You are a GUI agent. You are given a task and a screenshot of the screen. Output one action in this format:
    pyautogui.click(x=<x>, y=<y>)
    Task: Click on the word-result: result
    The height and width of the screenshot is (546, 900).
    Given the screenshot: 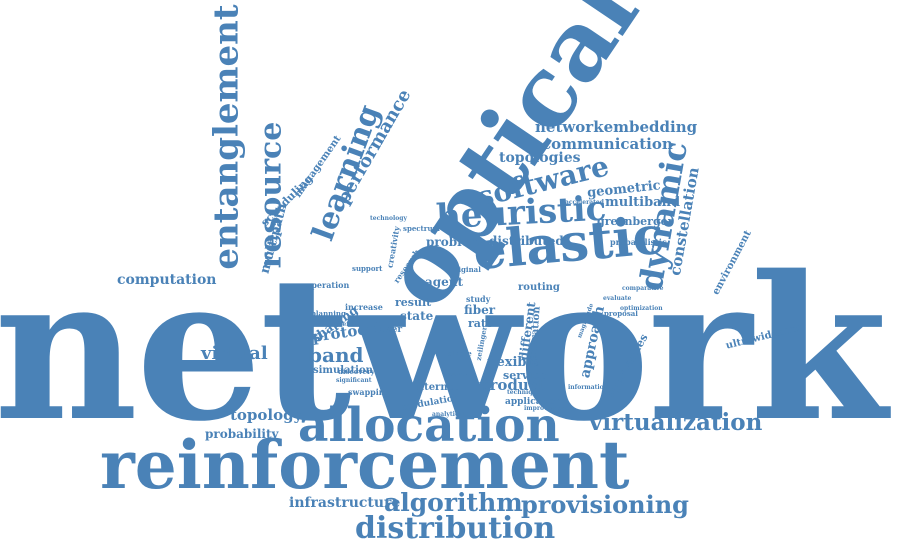 What is the action you would take?
    pyautogui.click(x=413, y=302)
    